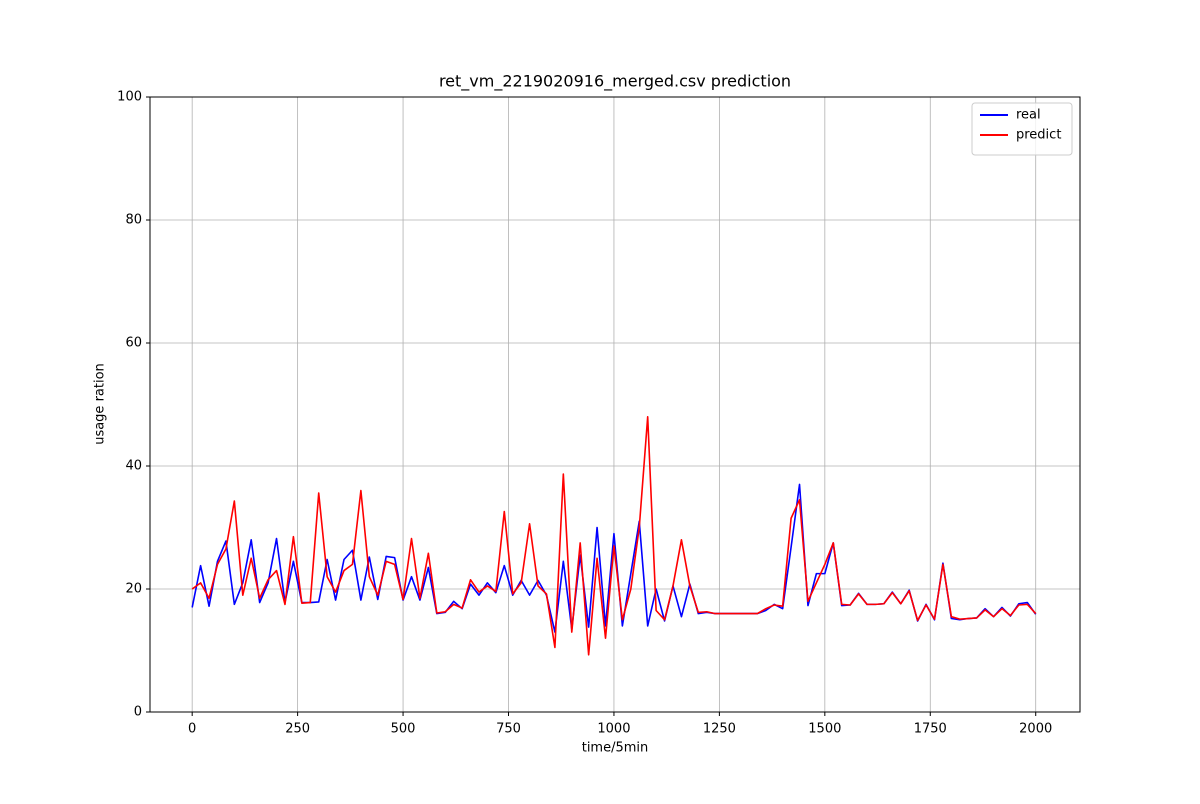 The image size is (1200, 804). Describe the element at coordinates (1035, 729) in the screenshot. I see `x-tick-label: 2000` at that location.